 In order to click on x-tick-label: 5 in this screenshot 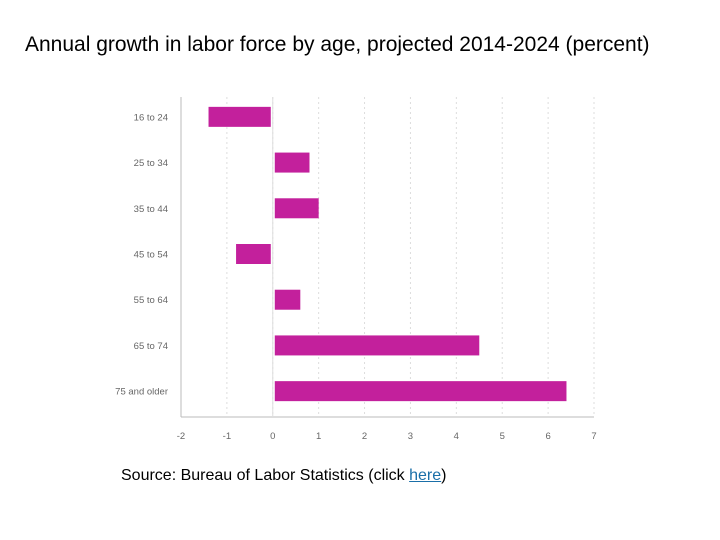, I will do `click(502, 436)`.